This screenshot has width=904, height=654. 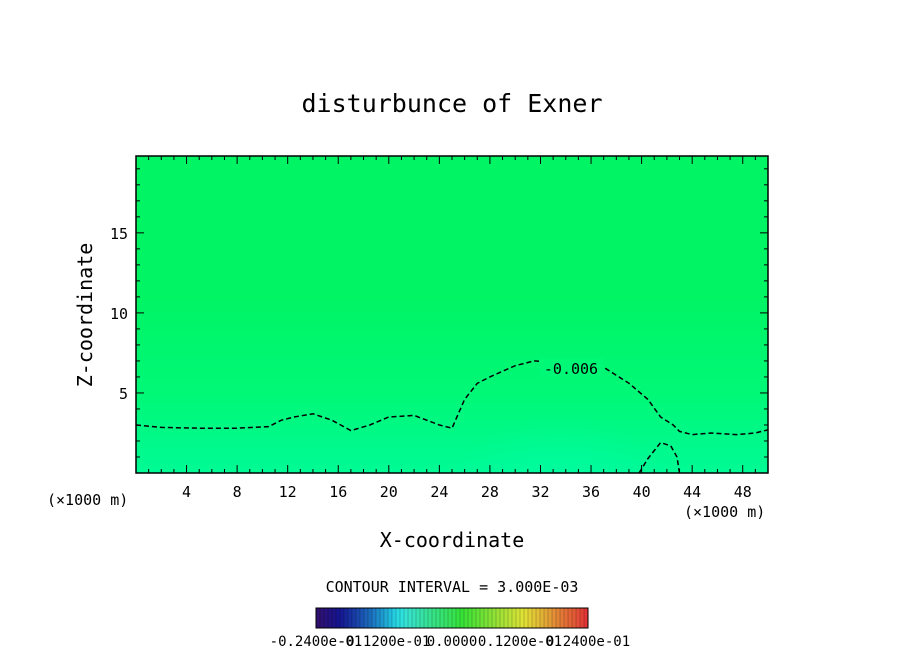 I want to click on x-tick-label: 48, so click(x=743, y=492).